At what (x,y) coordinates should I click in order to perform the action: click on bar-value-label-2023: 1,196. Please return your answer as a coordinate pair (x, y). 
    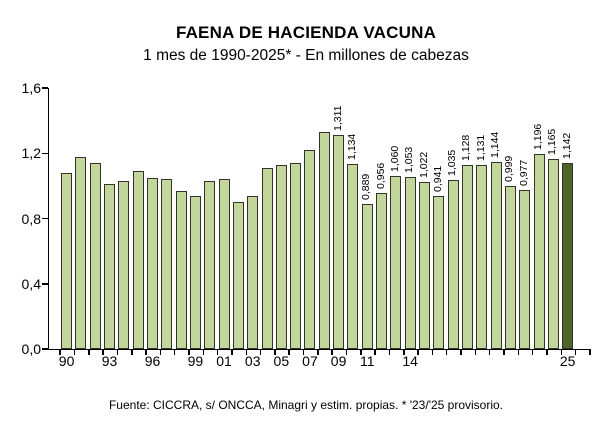
    Looking at the image, I should click on (538, 136).